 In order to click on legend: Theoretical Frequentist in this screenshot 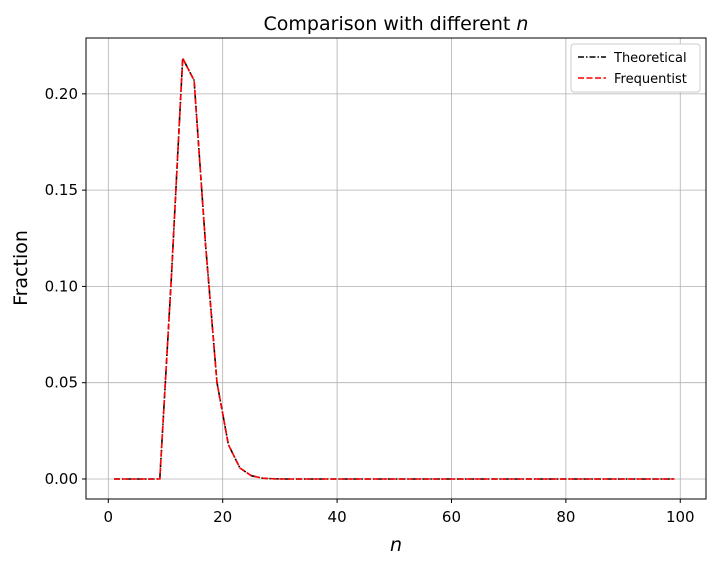, I will do `click(635, 68)`.